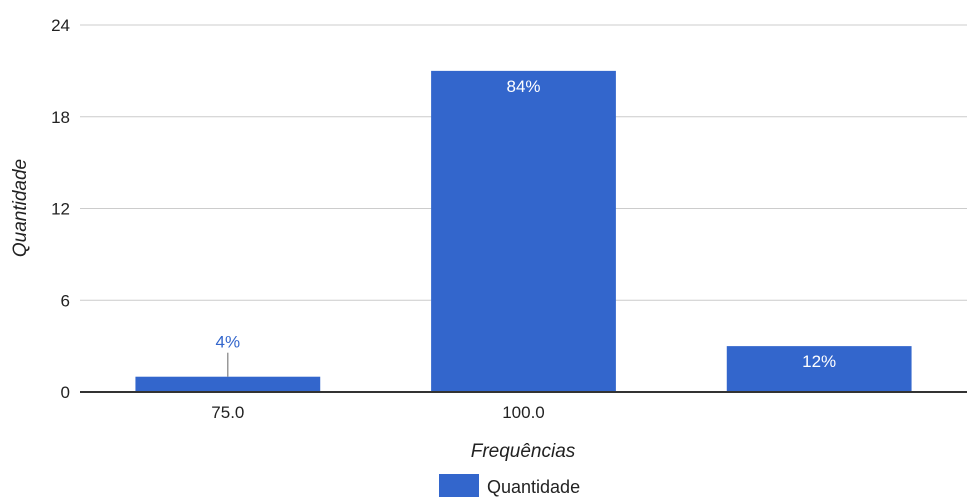 The image size is (967, 497). What do you see at coordinates (20, 208) in the screenshot?
I see `y-axis-label: Quantidade` at bounding box center [20, 208].